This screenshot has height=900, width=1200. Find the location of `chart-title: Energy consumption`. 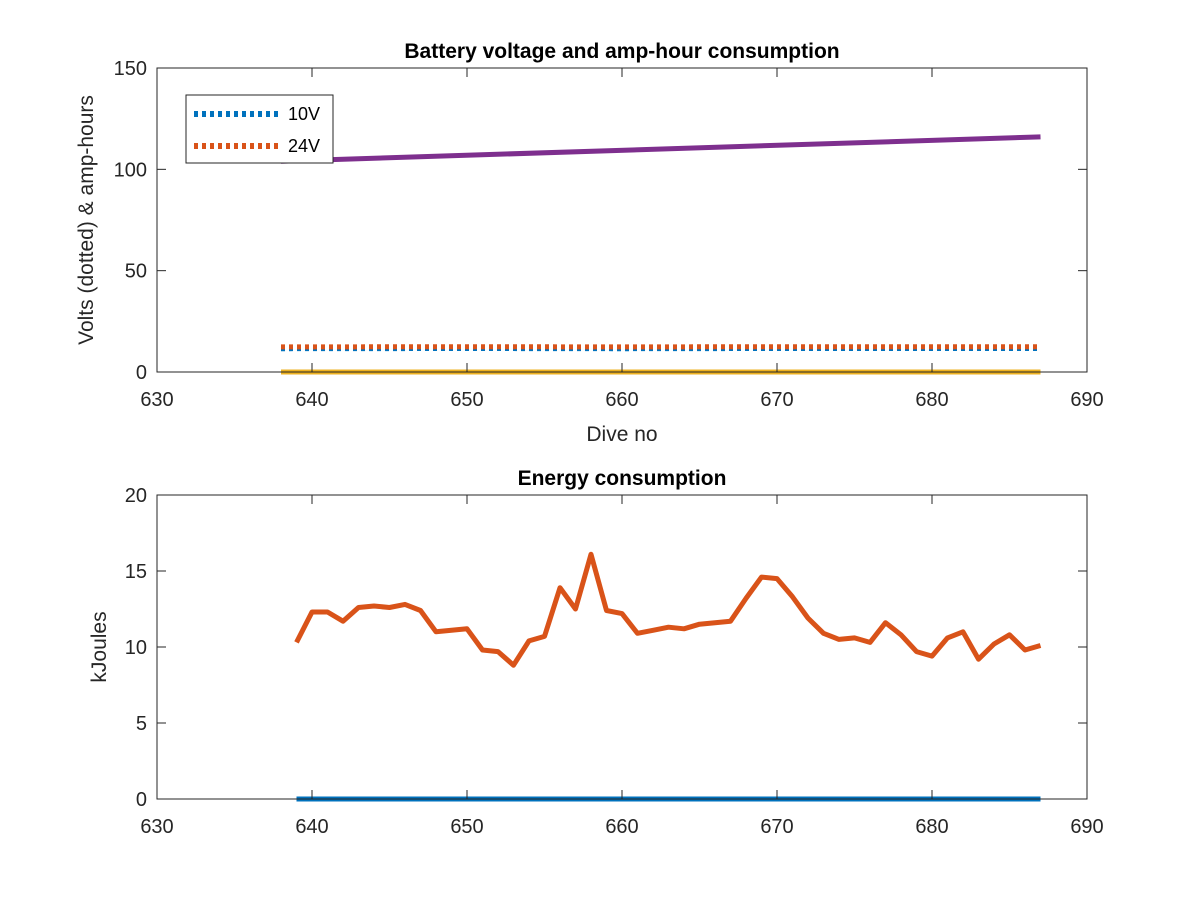

chart-title: Energy consumption is located at coordinates (622, 478).